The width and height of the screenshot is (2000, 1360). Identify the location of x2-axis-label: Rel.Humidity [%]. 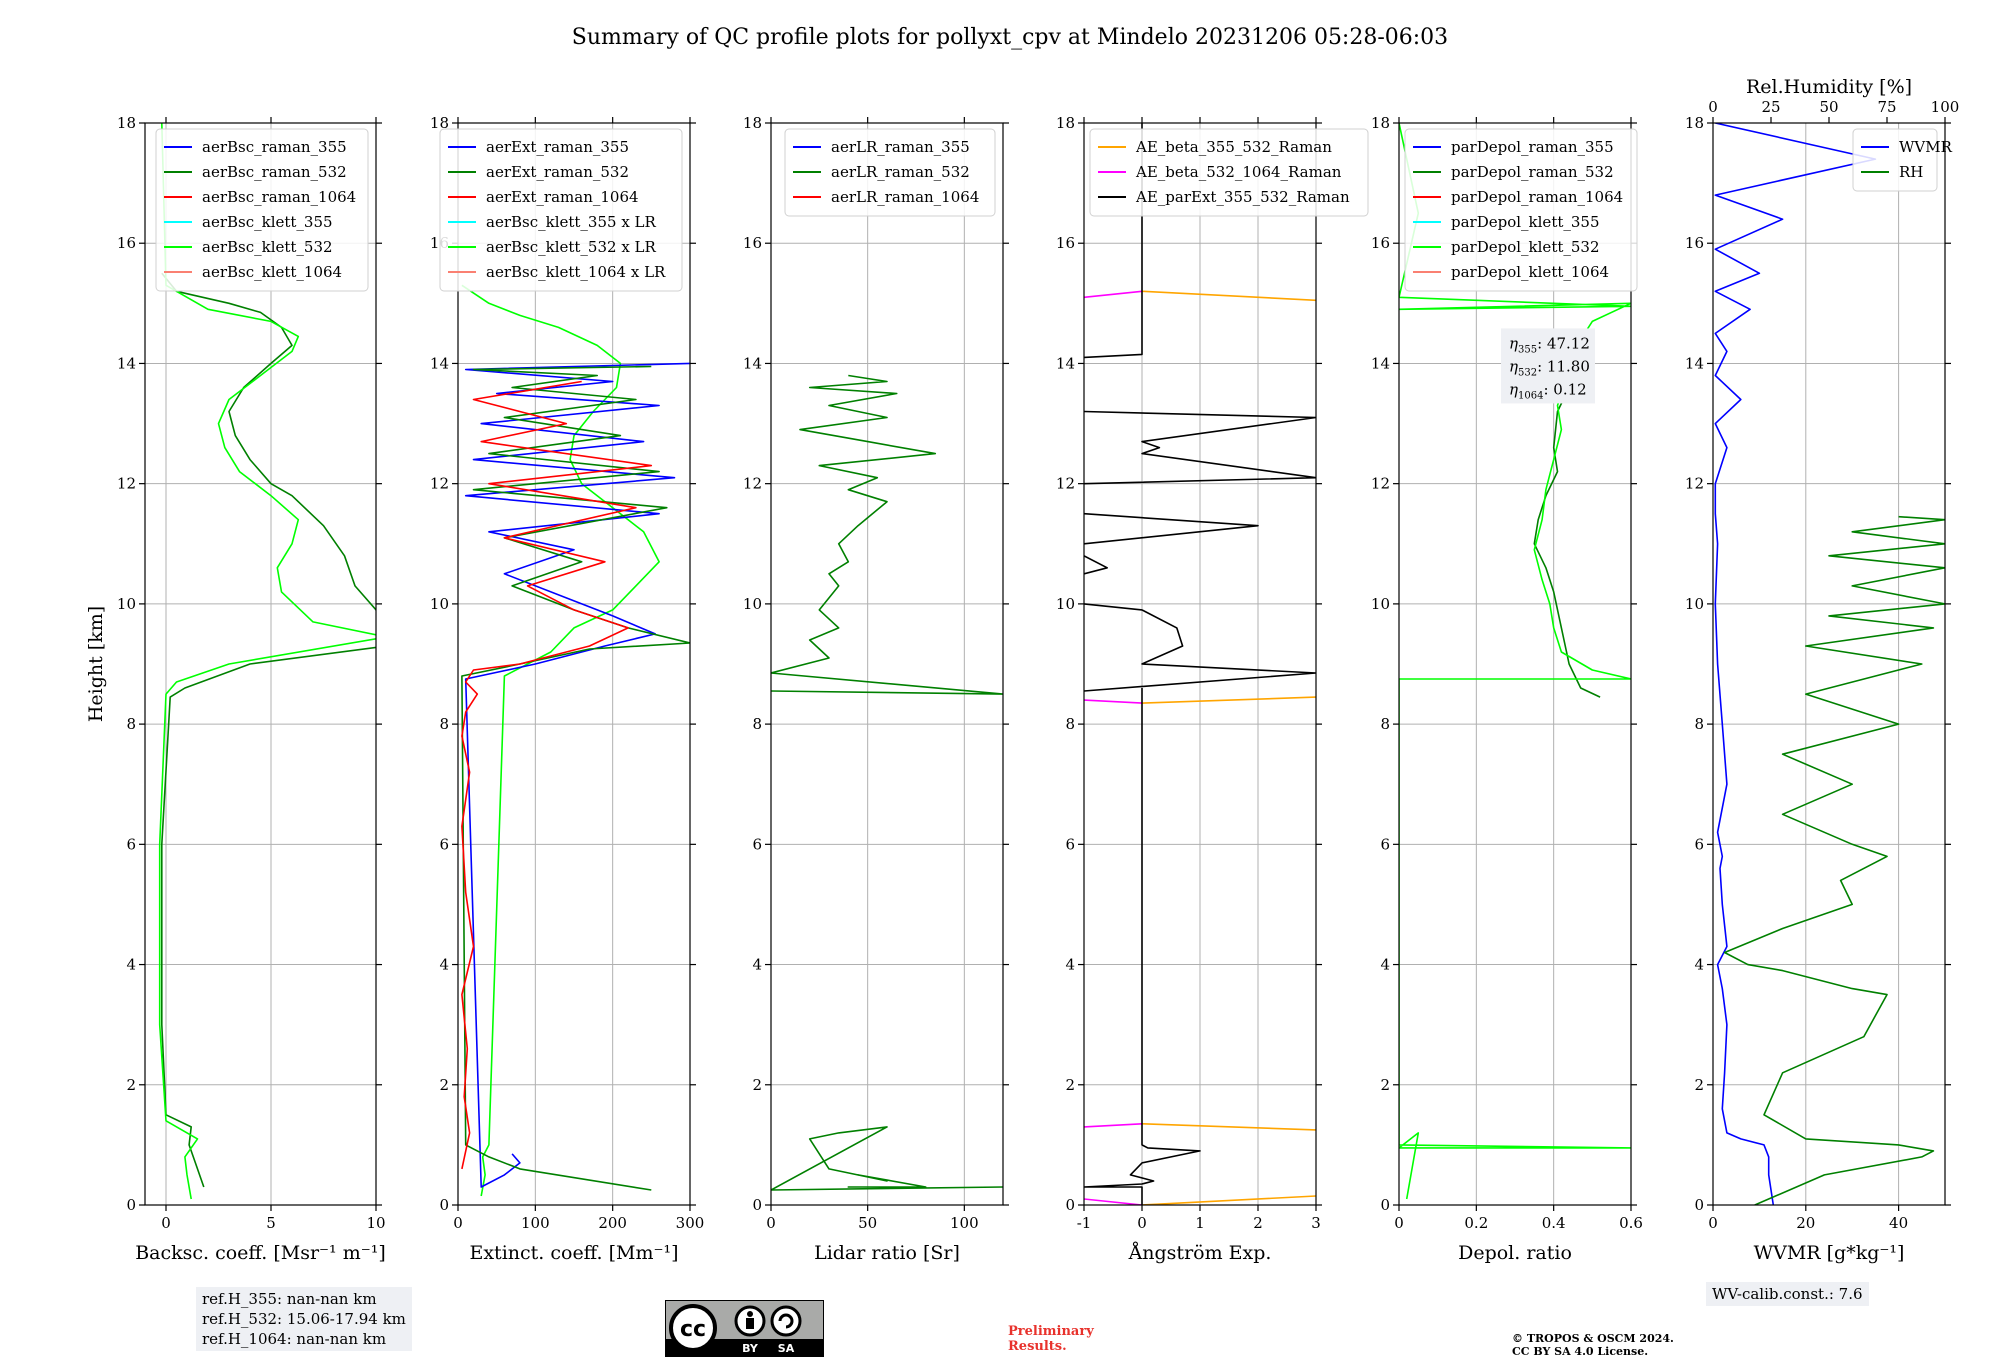
(1829, 87).